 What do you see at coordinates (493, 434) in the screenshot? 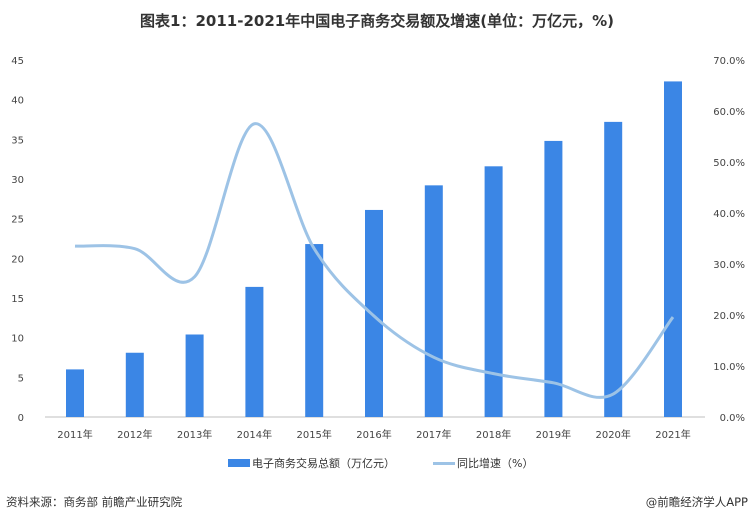
I see `x-tick-label: 2018年` at bounding box center [493, 434].